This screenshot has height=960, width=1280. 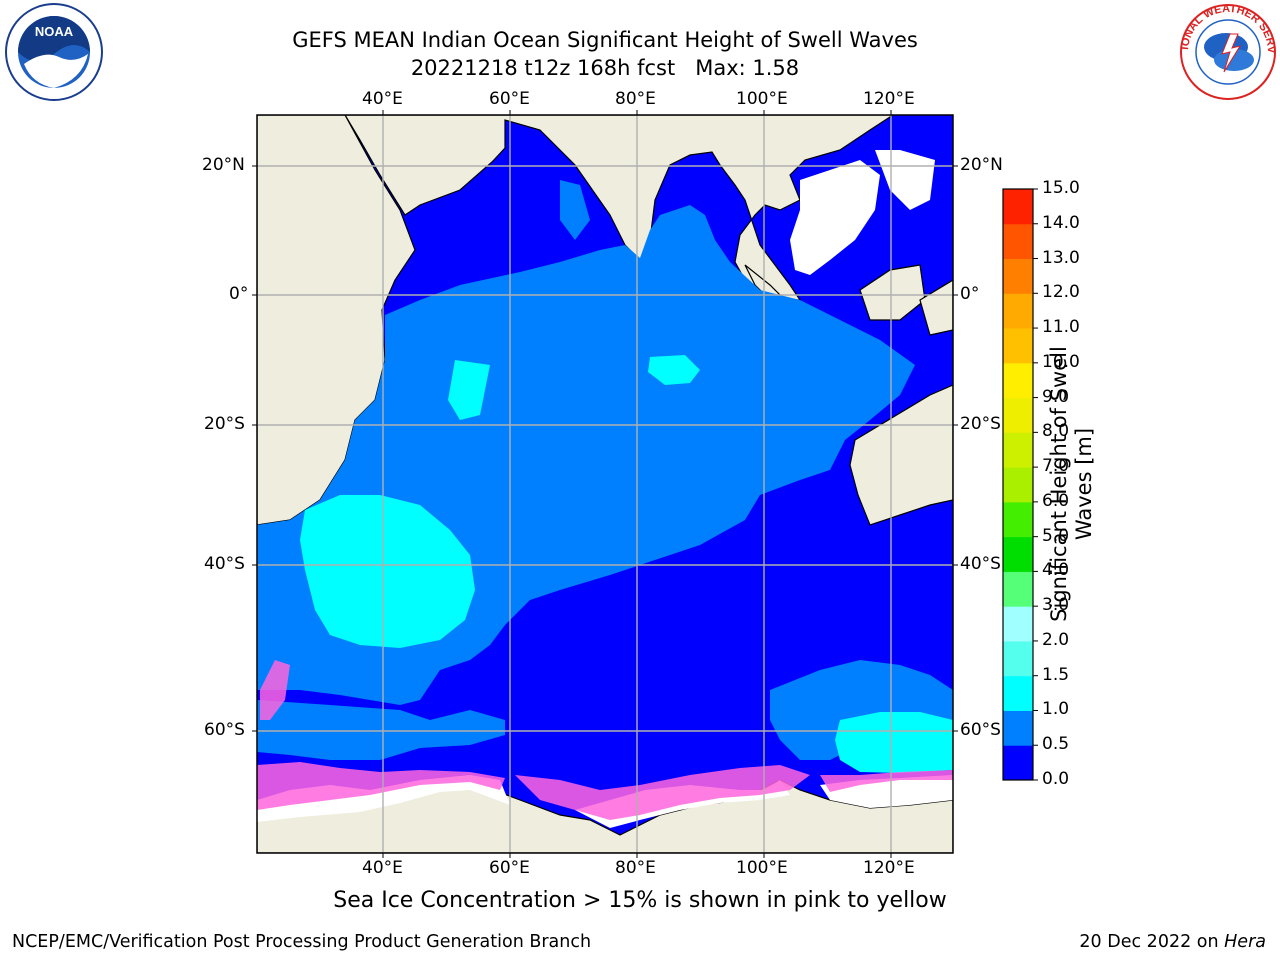 I want to click on lon-tick-bottom-120e: 120°E, so click(x=889, y=868).